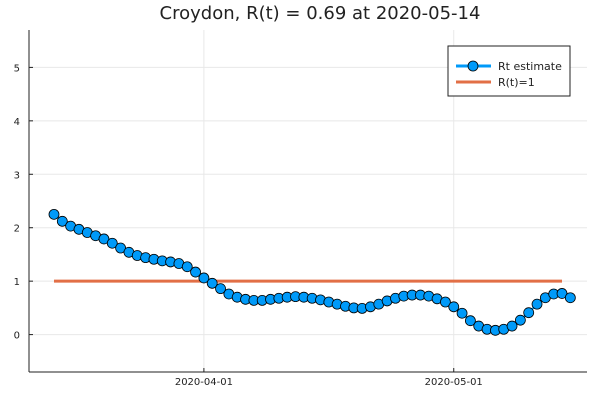 This screenshot has width=600, height=400. I want to click on rt-estimate-point: 2020-04-01: 1.06, so click(204, 278).